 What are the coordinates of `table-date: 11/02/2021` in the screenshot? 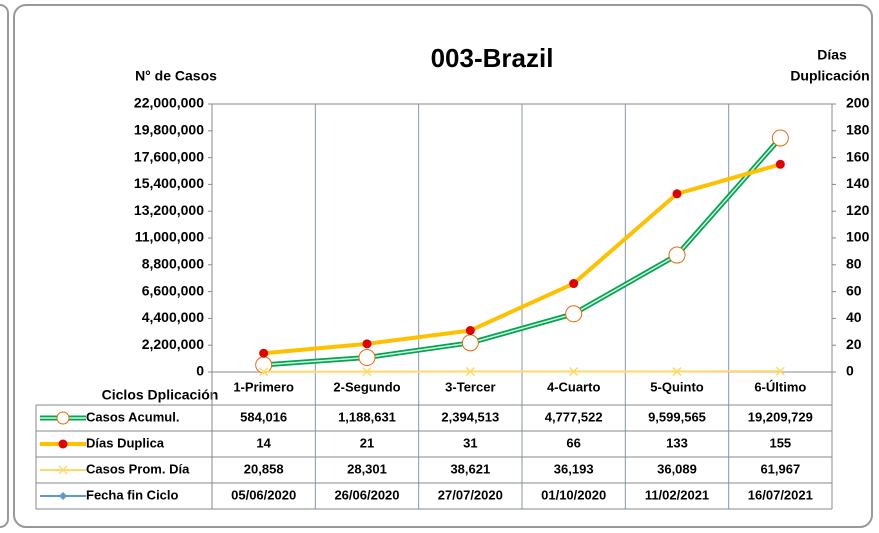 It's located at (677, 494).